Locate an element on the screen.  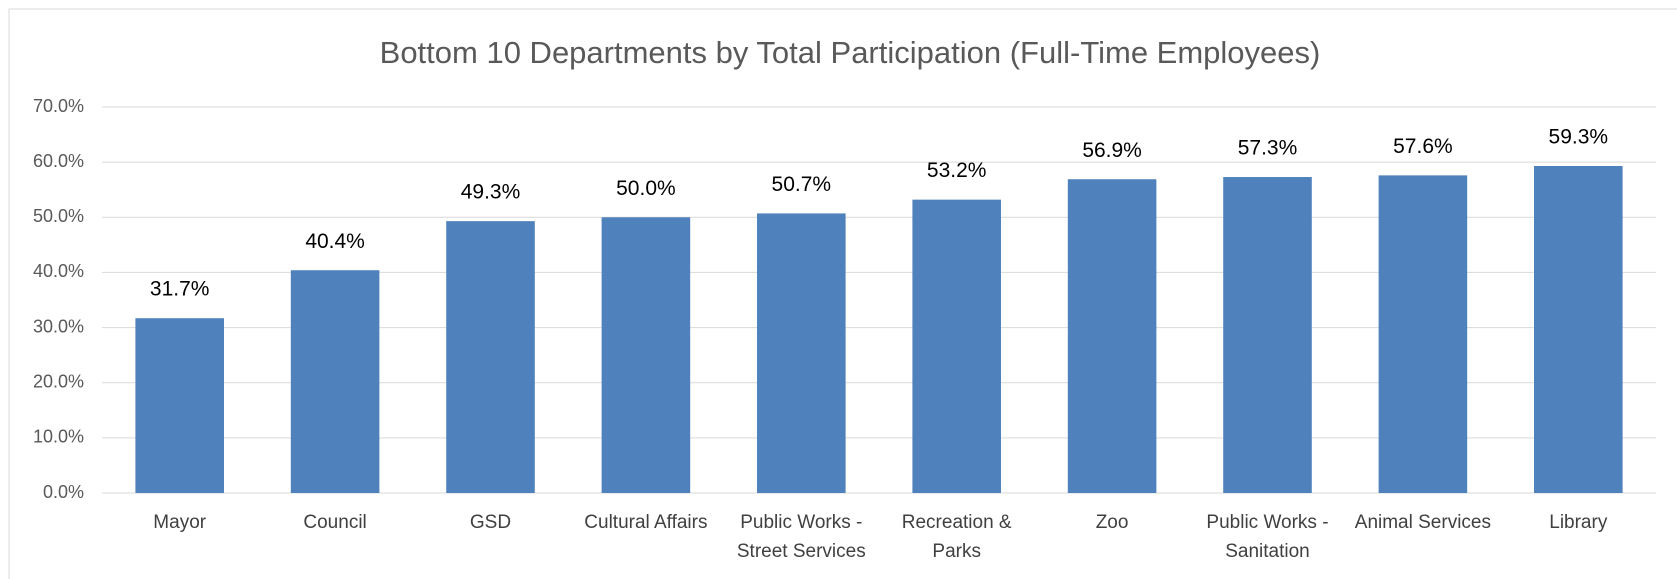
x-tick-label: Public Works - Sanitation is located at coordinates (1267, 537).